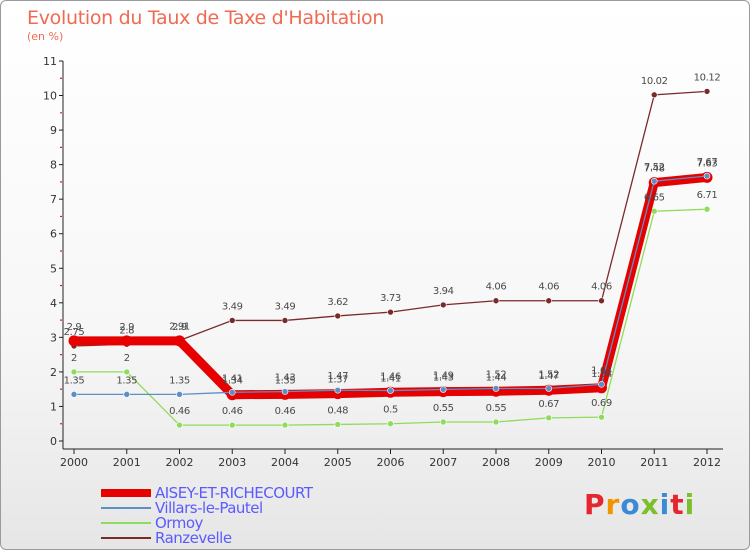 This screenshot has height=550, width=750. I want to click on data-label: 1.37, so click(337, 380).